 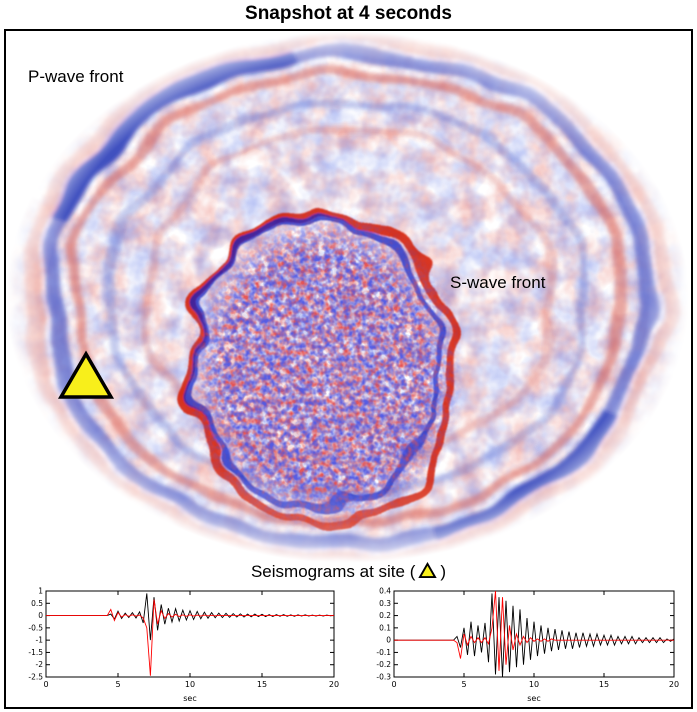 I want to click on y-tick-label: -0.1, so click(x=383, y=652).